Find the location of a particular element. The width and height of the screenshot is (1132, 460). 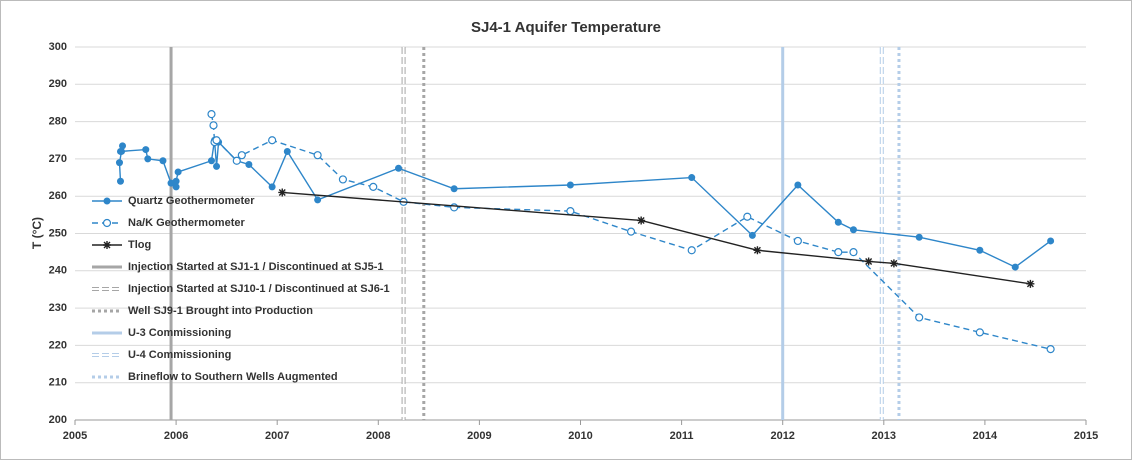

y-axis-label: T (°C) is located at coordinates (37, 233).